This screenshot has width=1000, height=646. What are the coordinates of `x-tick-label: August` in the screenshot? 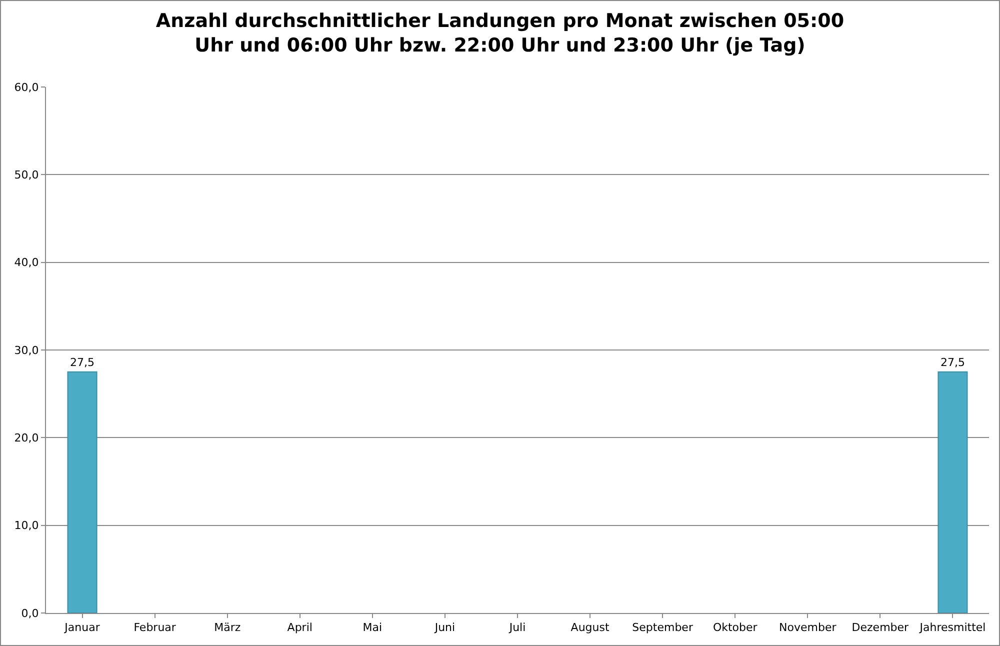 It's located at (590, 627).